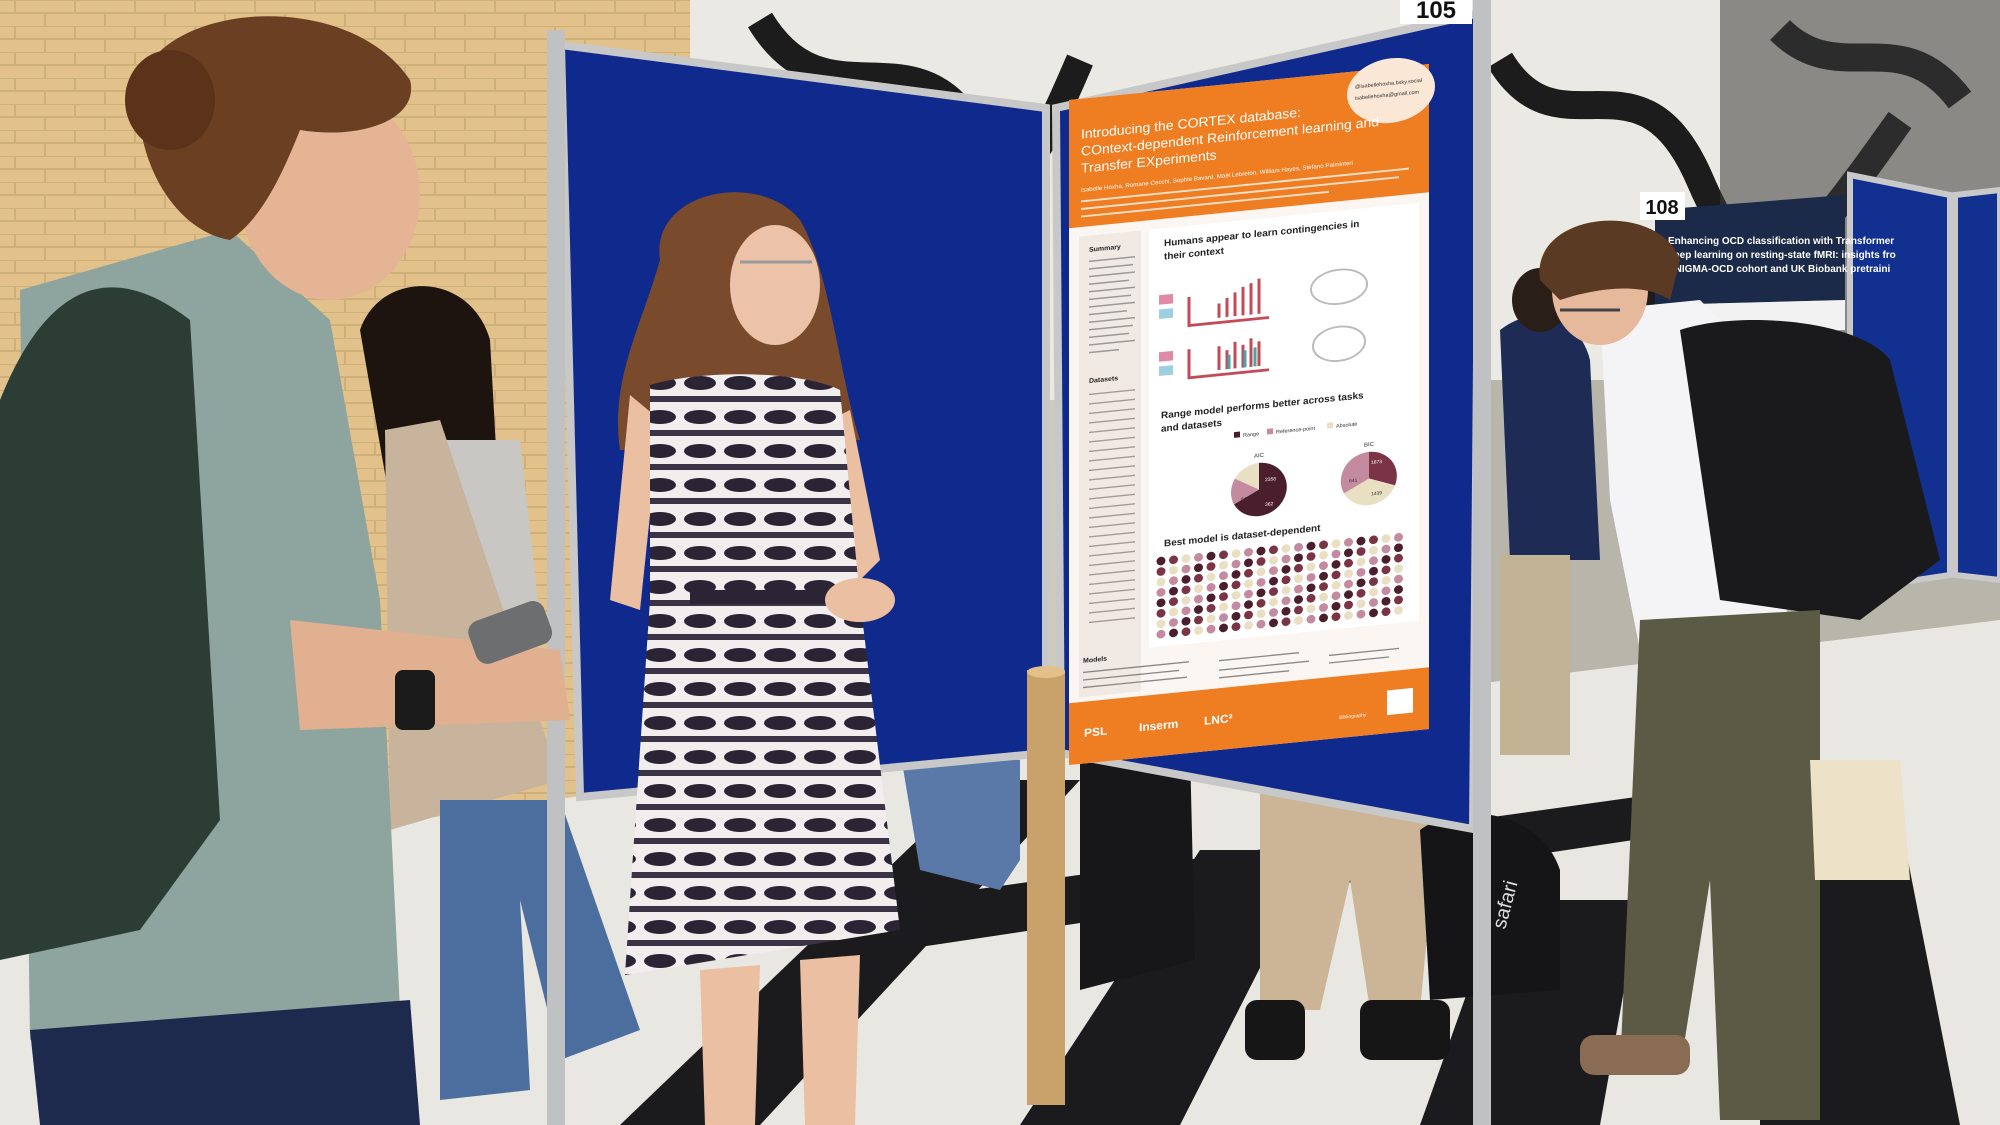 Image resolution: width=2000 pixels, height=1125 pixels. Describe the element at coordinates (1095, 732) in the screenshot. I see `logo: PSL` at that location.